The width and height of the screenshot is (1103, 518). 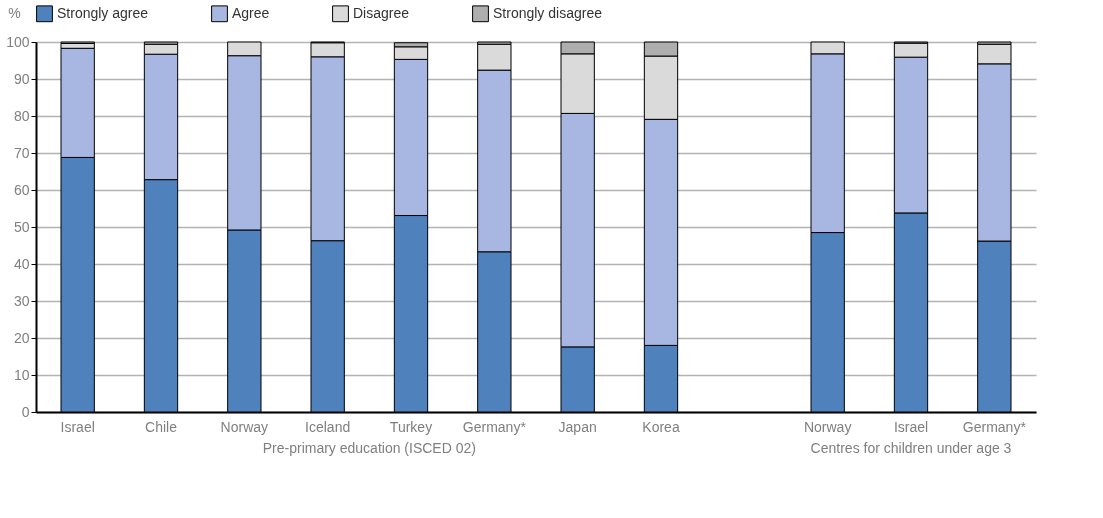 I want to click on y-tick-label: 20, so click(x=21, y=337).